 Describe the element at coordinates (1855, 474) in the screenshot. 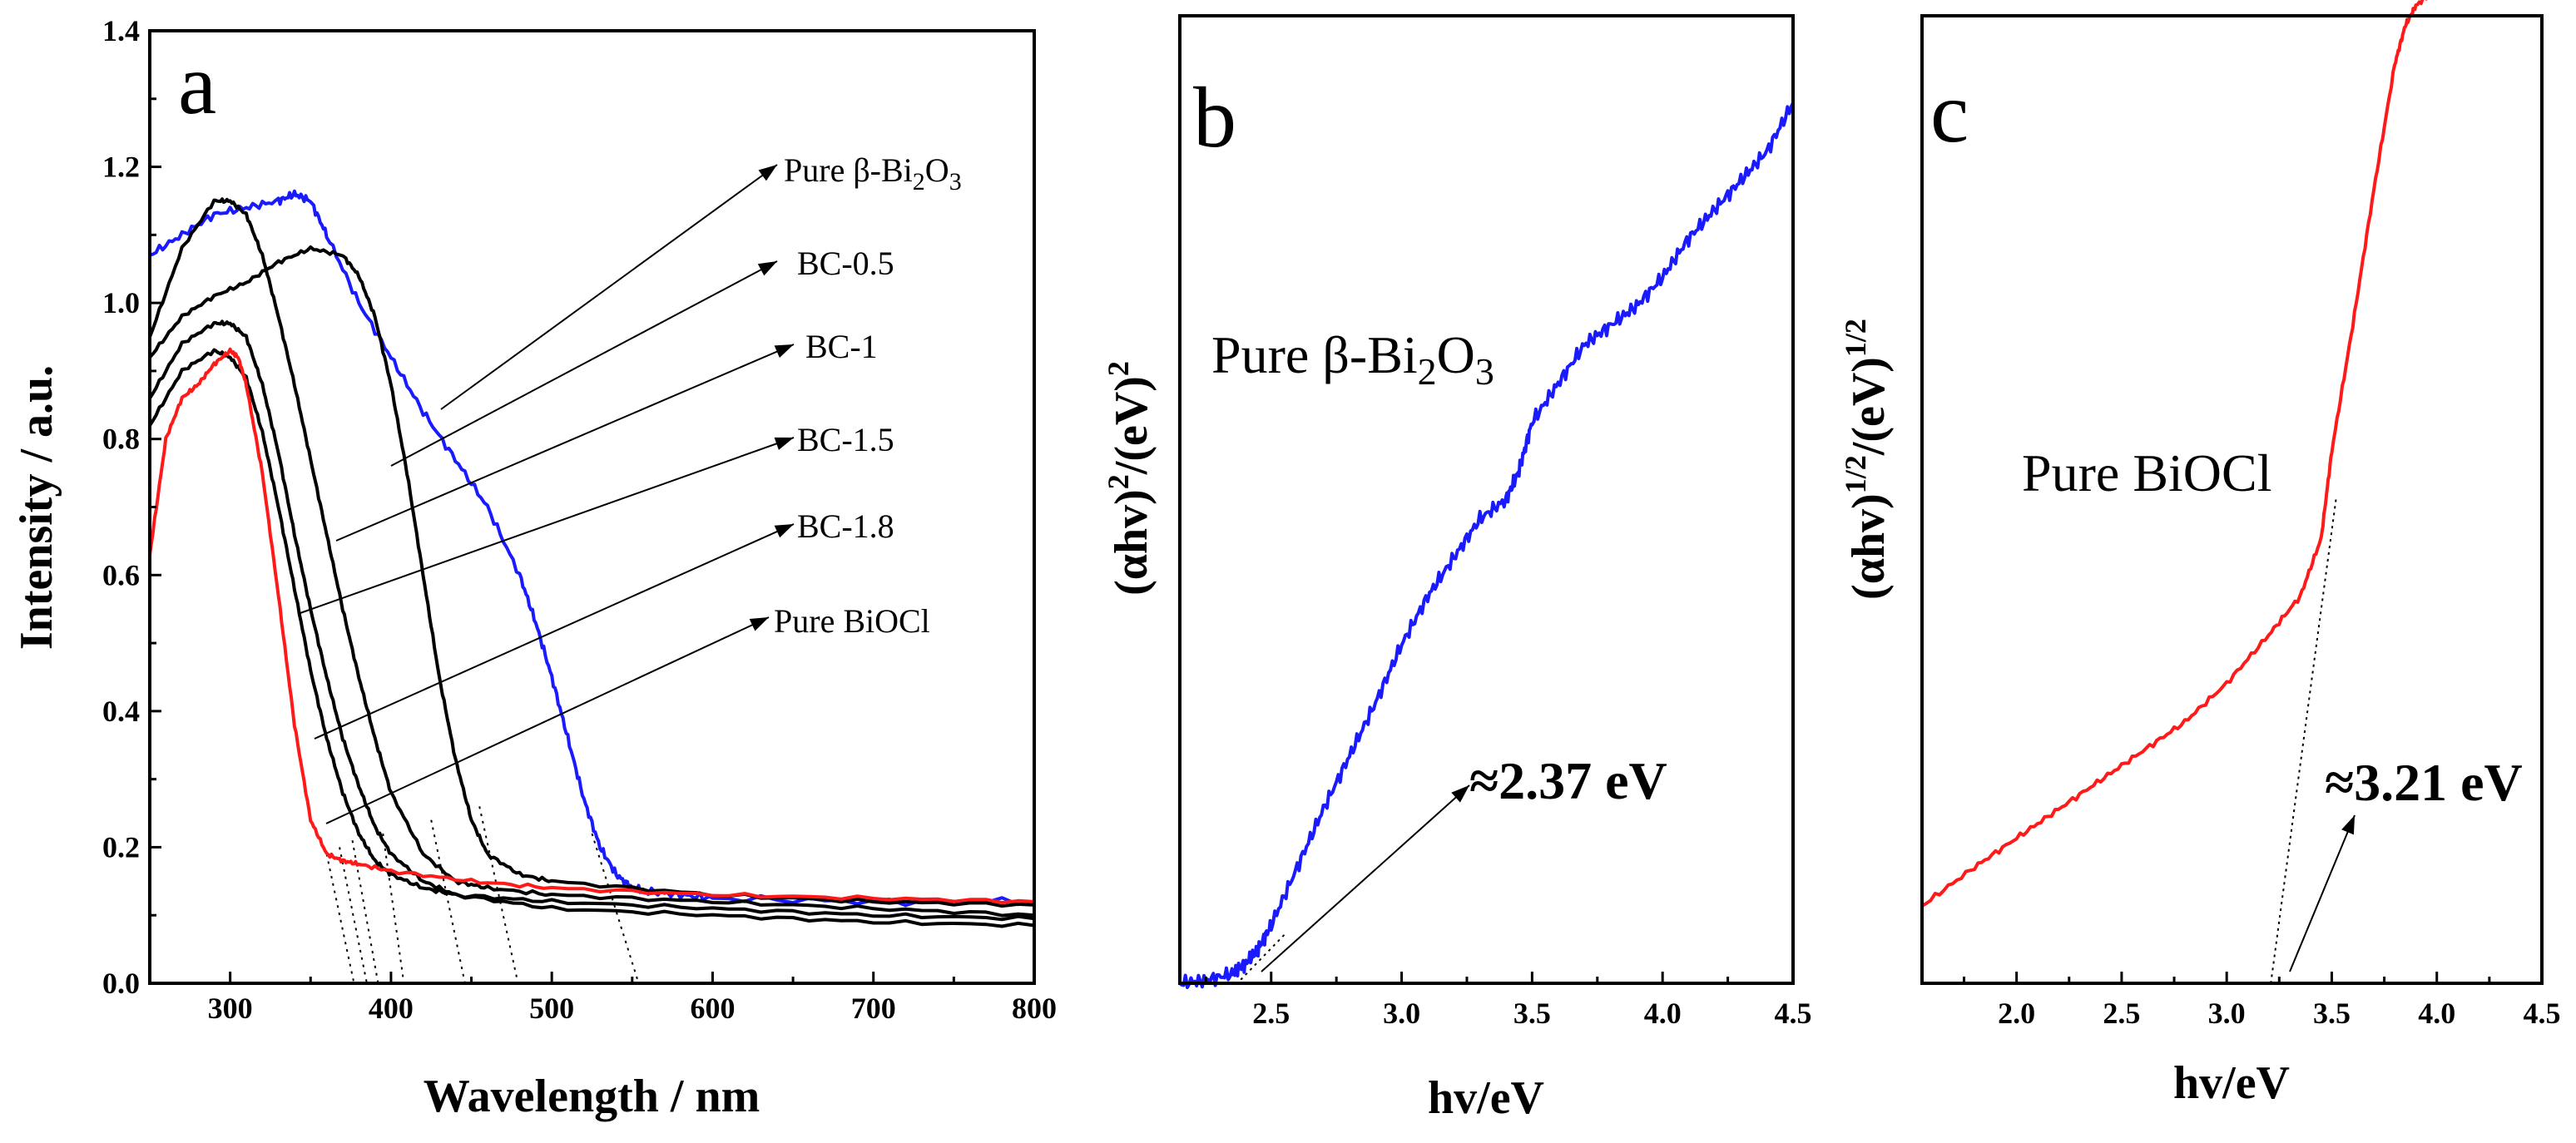

I see `panel-c-ylabel-sup1: 1/2` at that location.